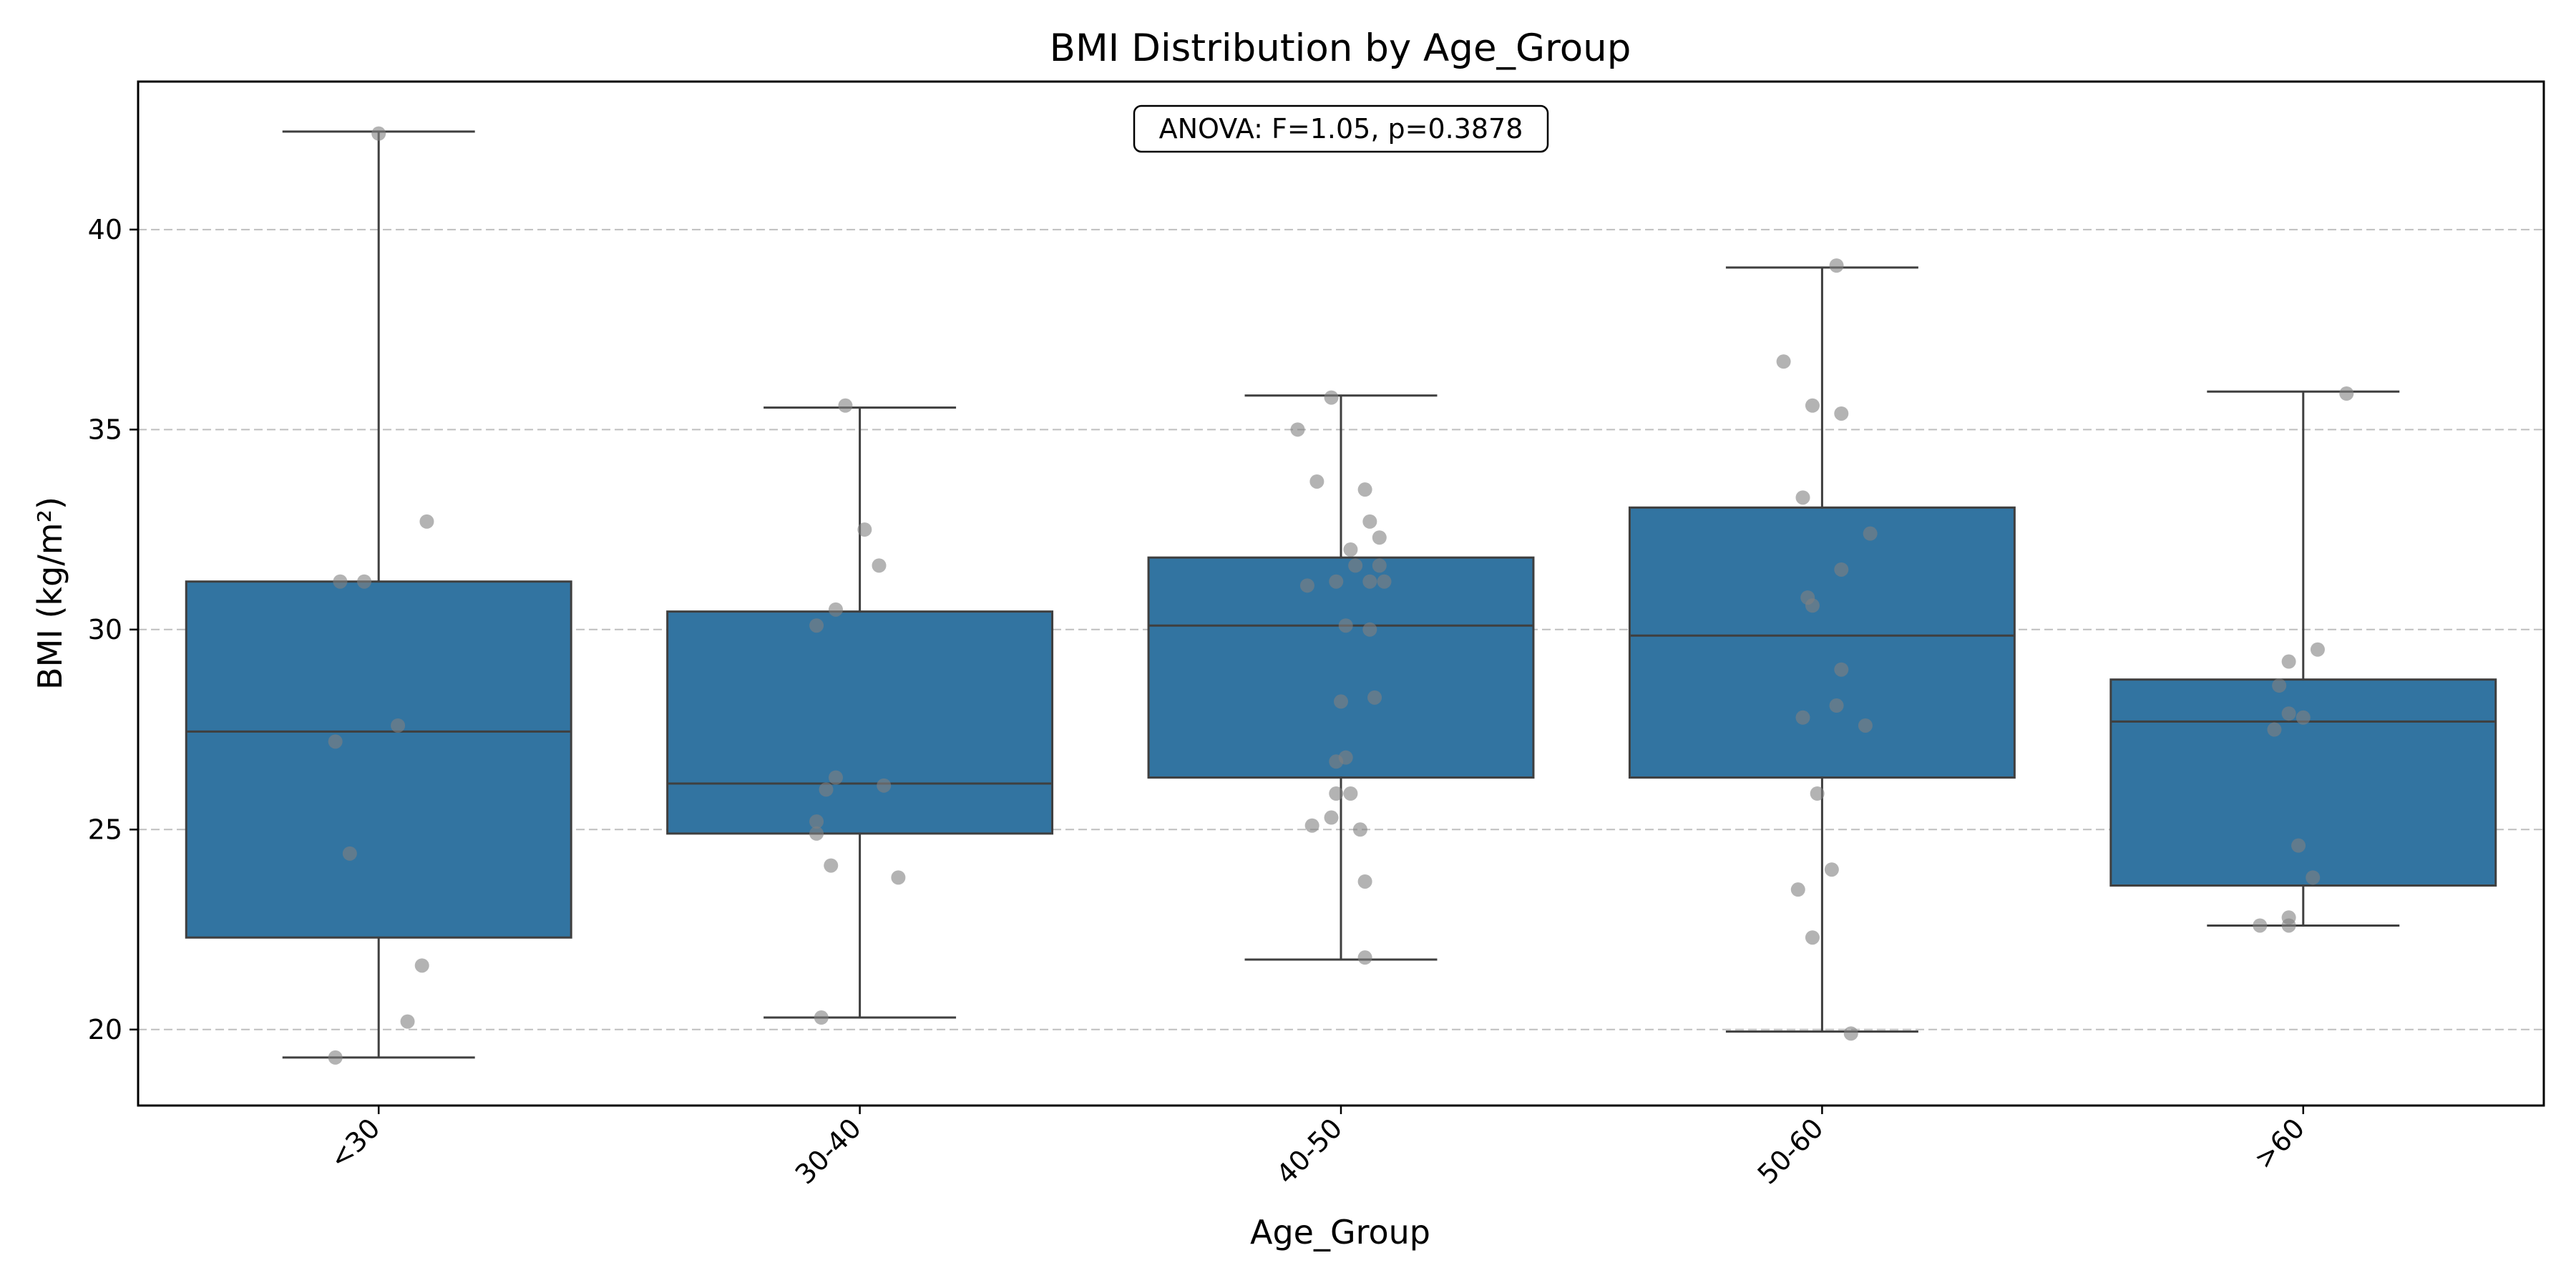  I want to click on y-tick-label: 20, so click(105, 1029).